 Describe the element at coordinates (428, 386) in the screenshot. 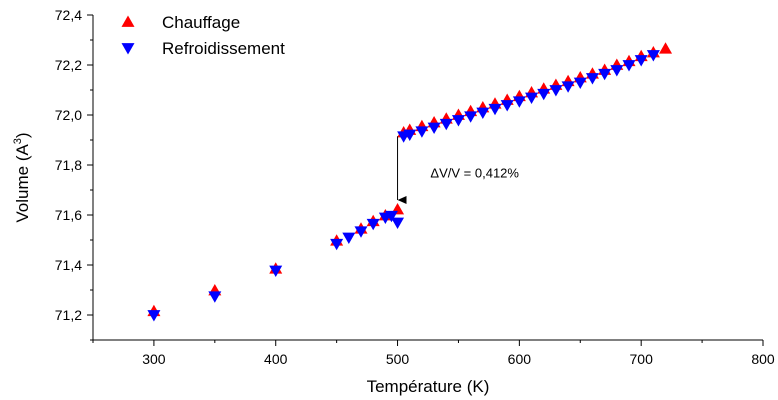

I see `x-axis-label: Température (K)` at that location.